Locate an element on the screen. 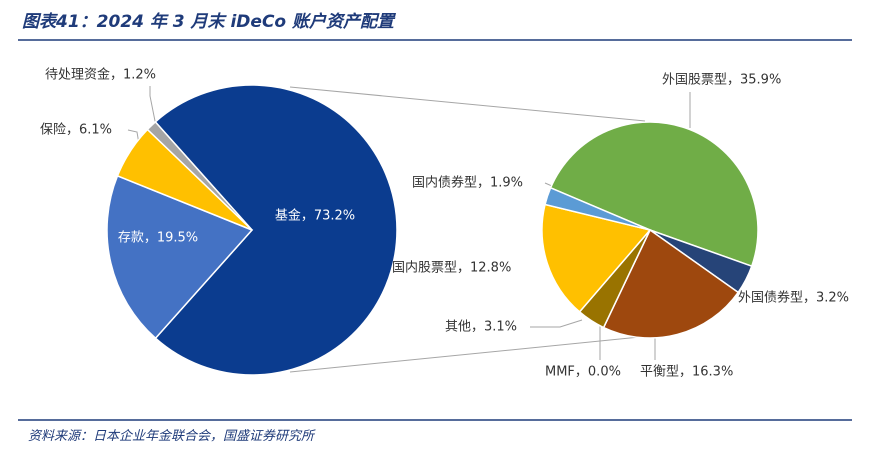 This screenshot has width=885, height=451. data-label: 其他，3.1% is located at coordinates (481, 327).